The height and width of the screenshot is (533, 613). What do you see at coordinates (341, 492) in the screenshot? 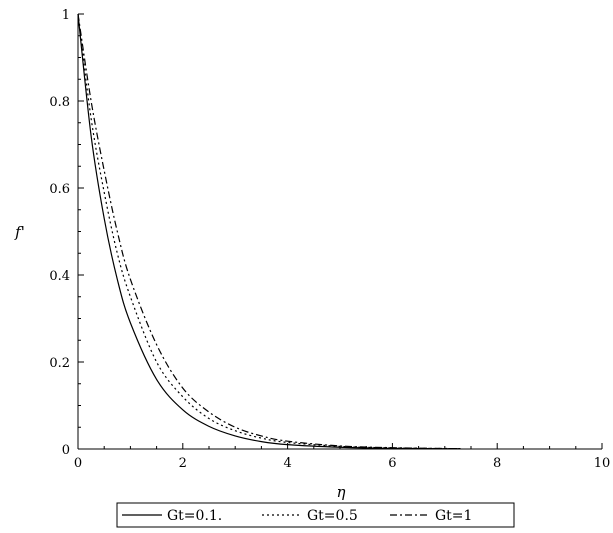
I see `x-axis-label: η` at bounding box center [341, 492].